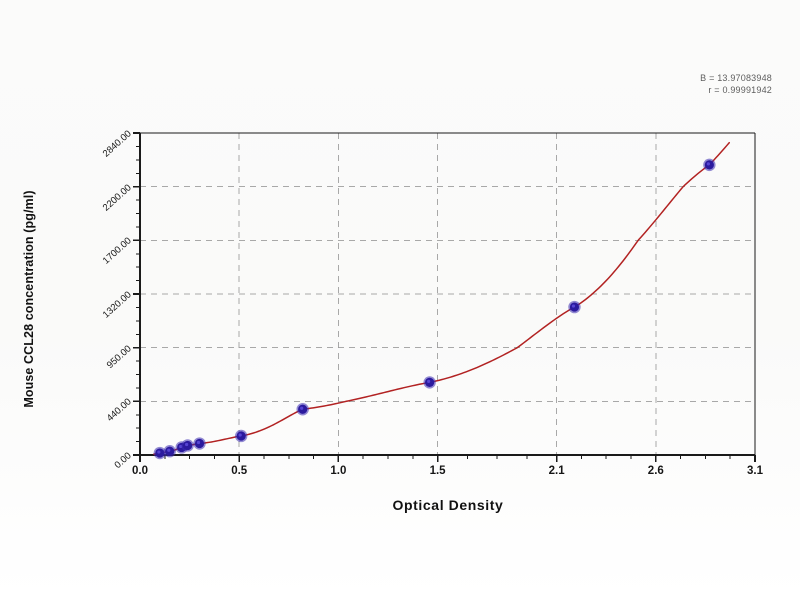 The width and height of the screenshot is (800, 600). What do you see at coordinates (556, 471) in the screenshot?
I see `x-axis-tick-label: 2.1` at bounding box center [556, 471].